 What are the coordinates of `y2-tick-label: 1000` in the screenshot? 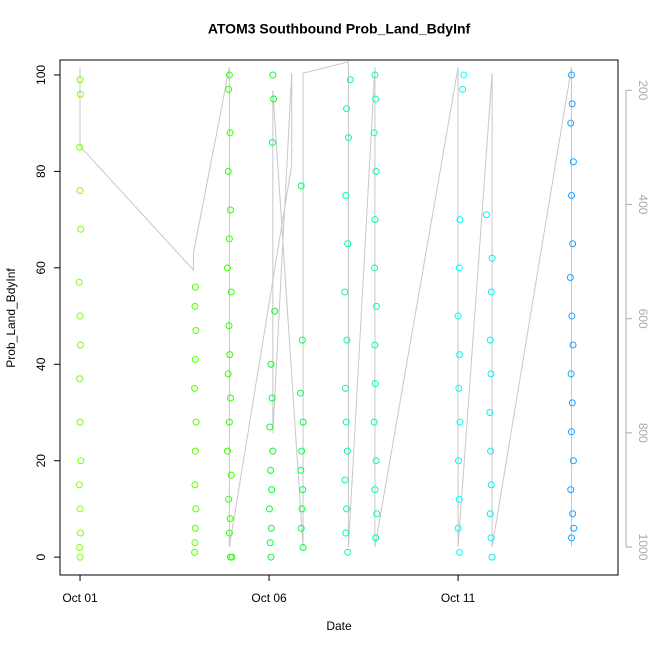 It's located at (643, 547).